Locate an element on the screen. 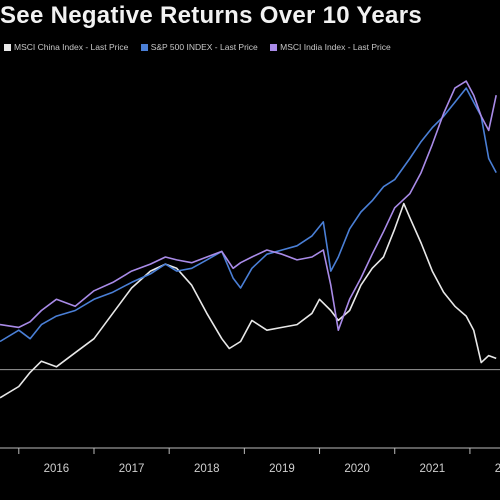  x-tick-label: 2017 is located at coordinates (132, 469).